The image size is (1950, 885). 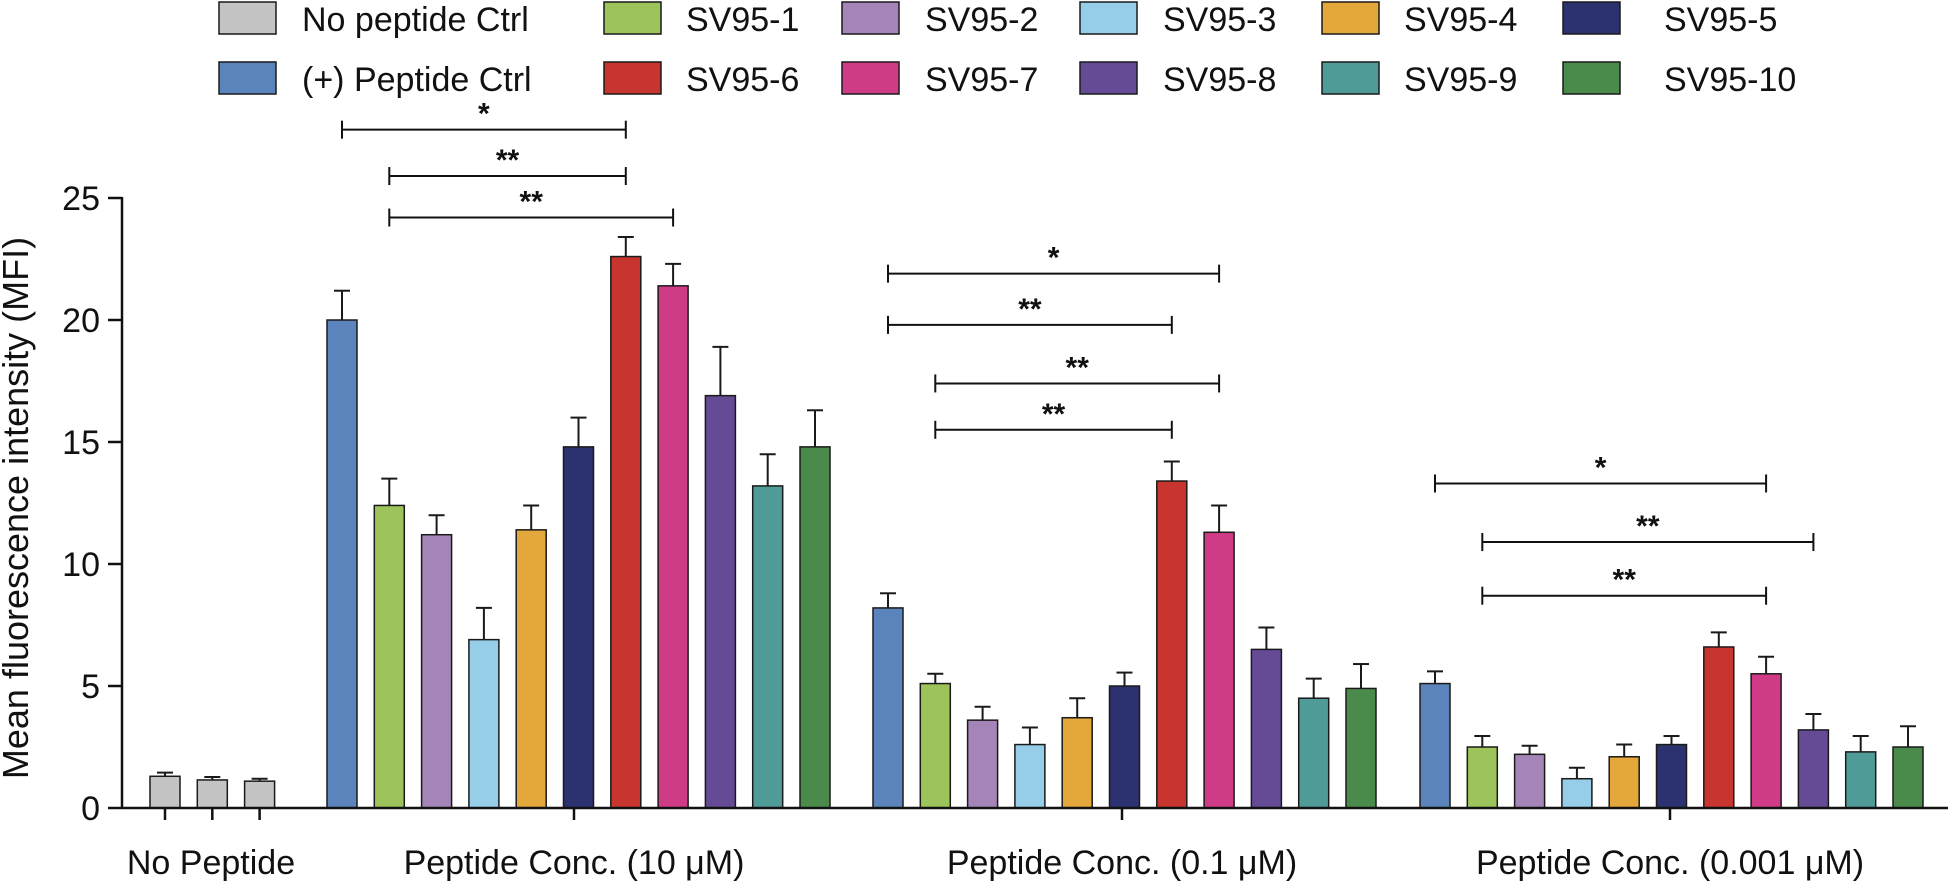 I want to click on x-group-label-4: Peptide Conc. (0.001 μM), so click(x=1670, y=863).